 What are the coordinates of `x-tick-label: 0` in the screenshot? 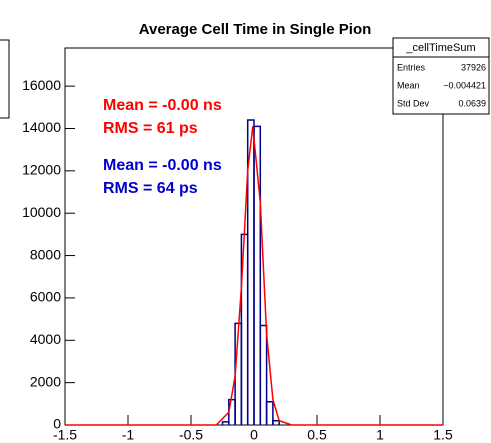 It's located at (254, 435).